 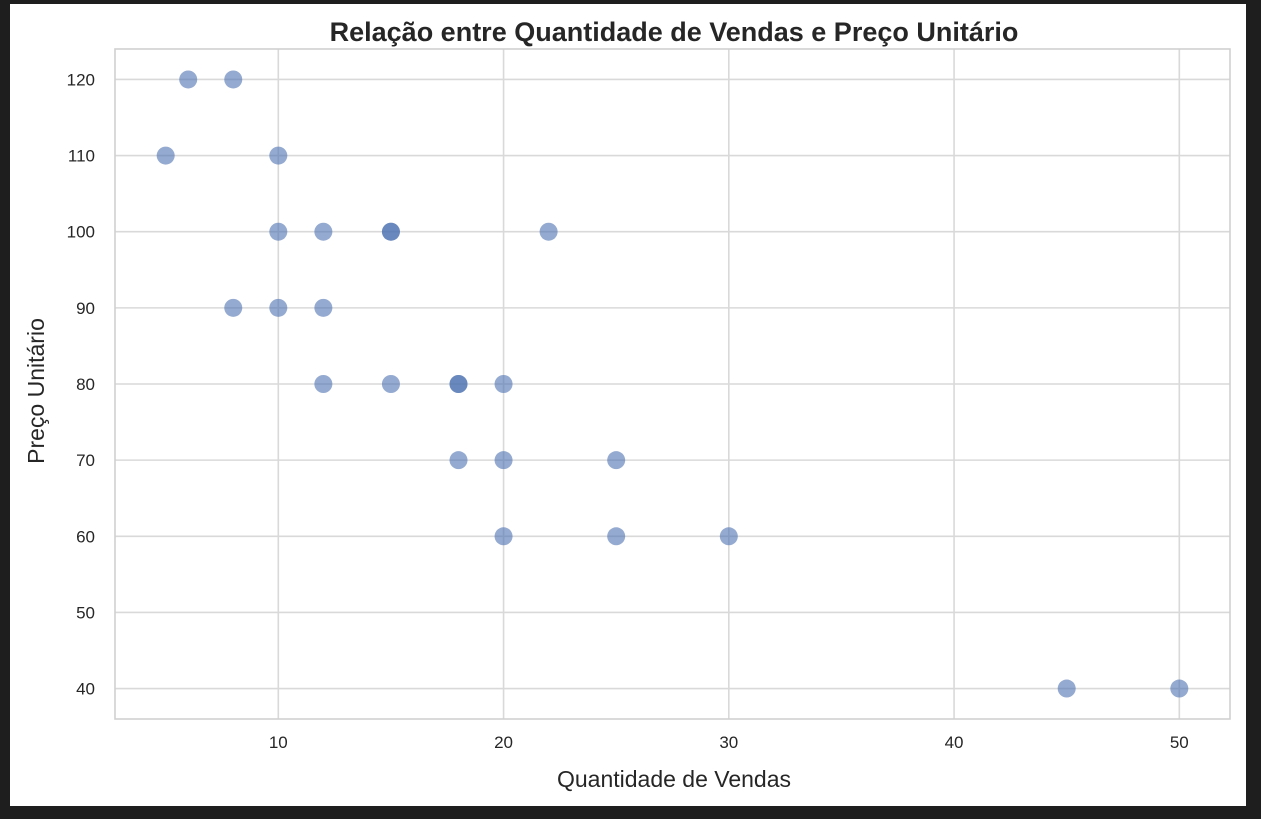 What do you see at coordinates (85, 308) in the screenshot?
I see `y-tick-label: 90` at bounding box center [85, 308].